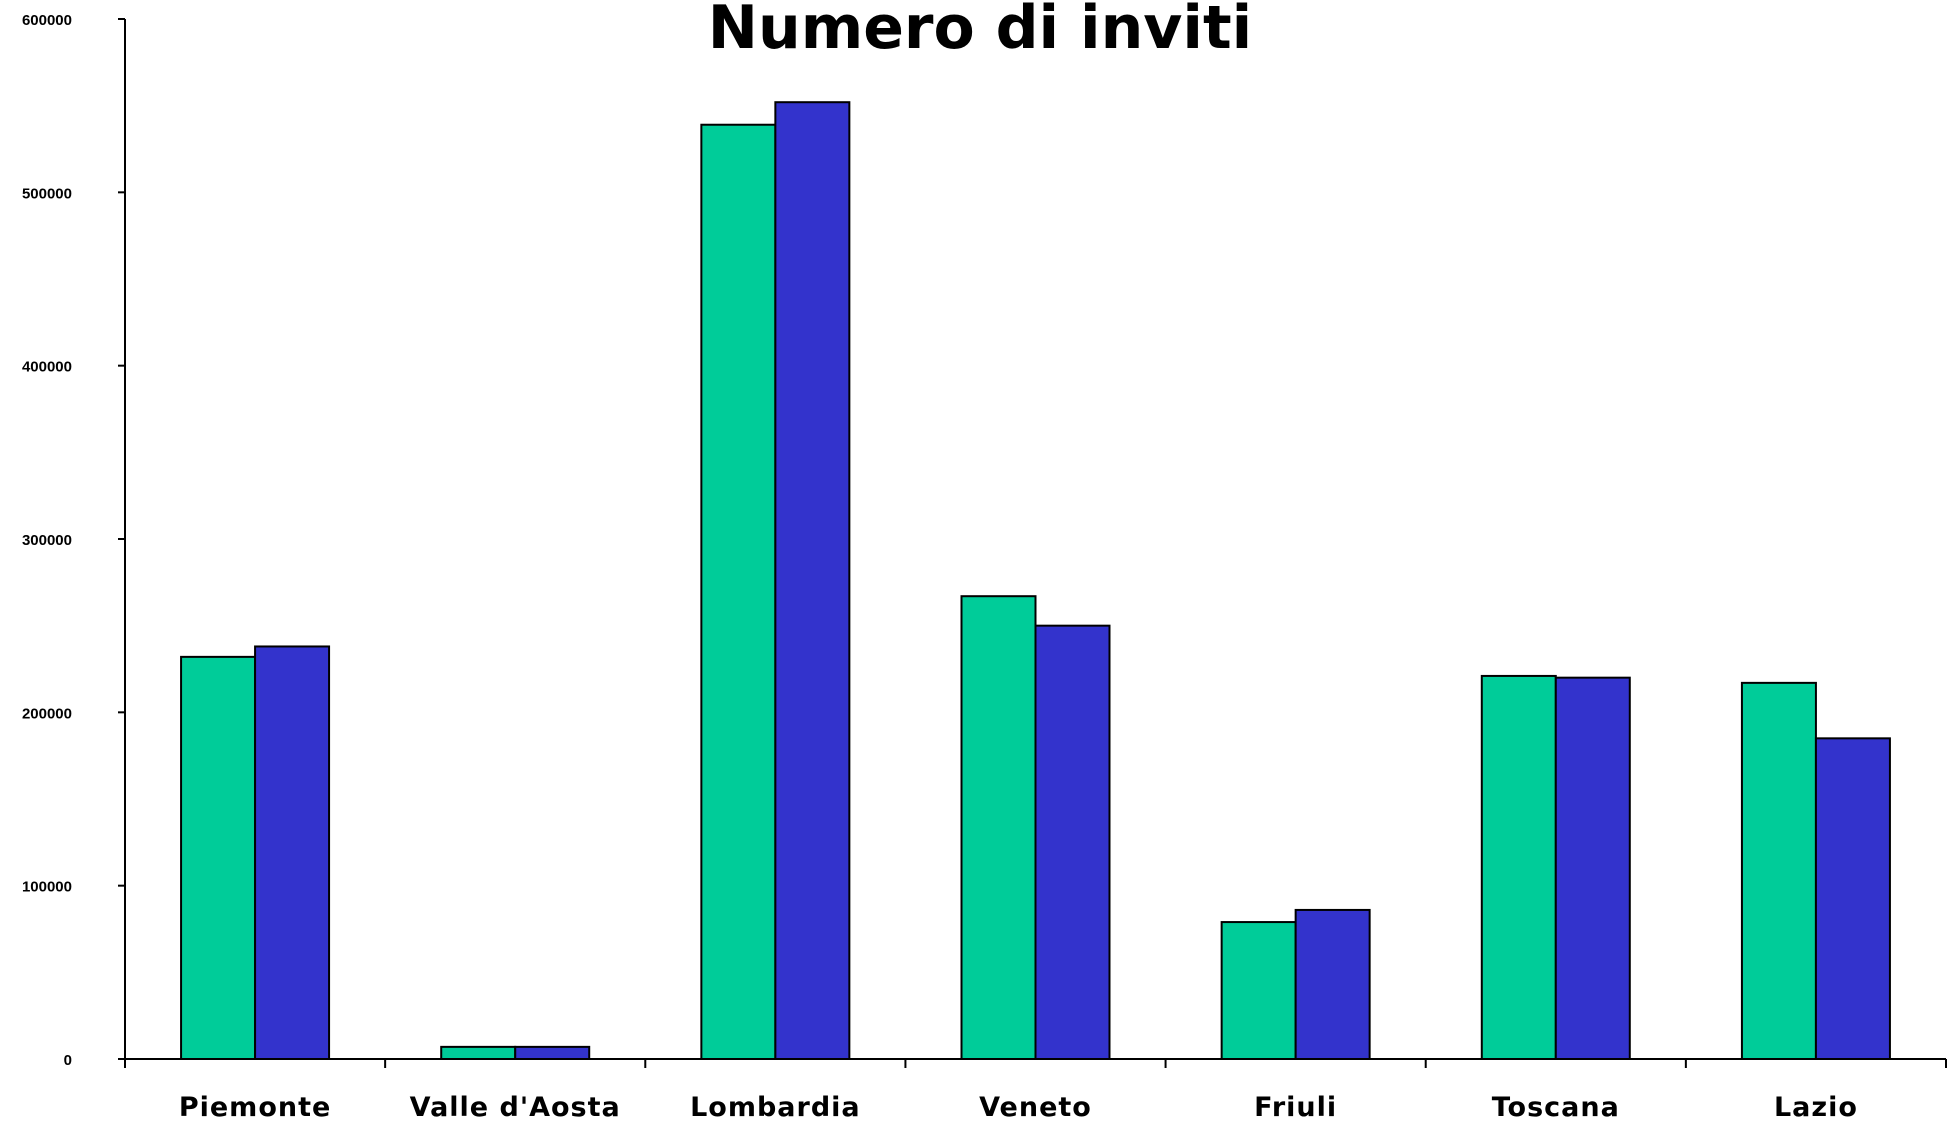 This screenshot has height=1131, width=1956. Describe the element at coordinates (74, 540) in the screenshot. I see `y-axis: 0 100000 200000 300000 400000 500000 600000` at that location.